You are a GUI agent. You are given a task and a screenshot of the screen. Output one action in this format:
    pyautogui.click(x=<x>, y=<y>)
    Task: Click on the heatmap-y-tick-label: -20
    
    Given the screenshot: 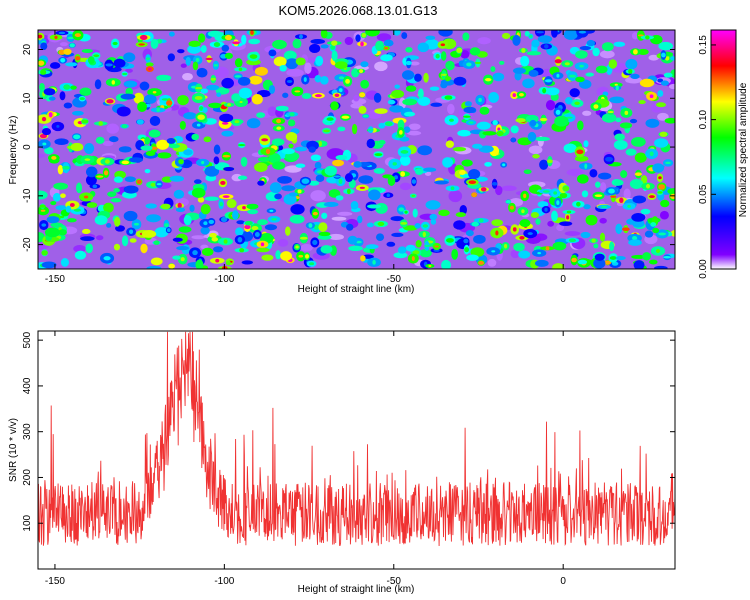 What is the action you would take?
    pyautogui.click(x=27, y=244)
    